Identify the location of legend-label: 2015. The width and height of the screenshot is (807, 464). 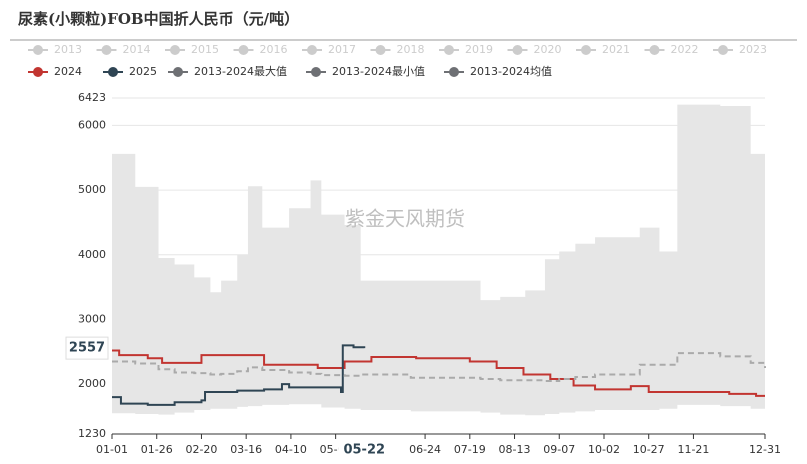
(205, 49).